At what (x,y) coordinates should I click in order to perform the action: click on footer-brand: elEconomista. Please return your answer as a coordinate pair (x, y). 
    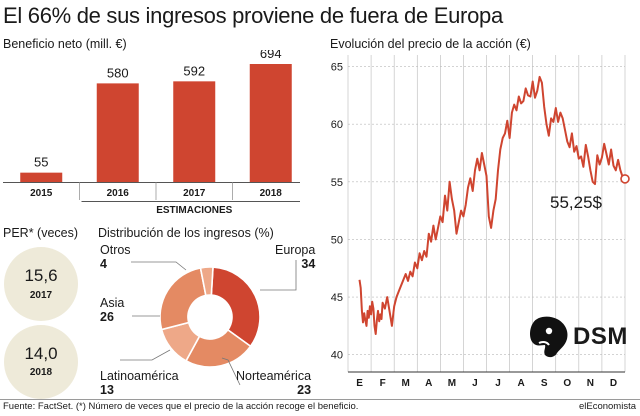
    Looking at the image, I should click on (607, 406).